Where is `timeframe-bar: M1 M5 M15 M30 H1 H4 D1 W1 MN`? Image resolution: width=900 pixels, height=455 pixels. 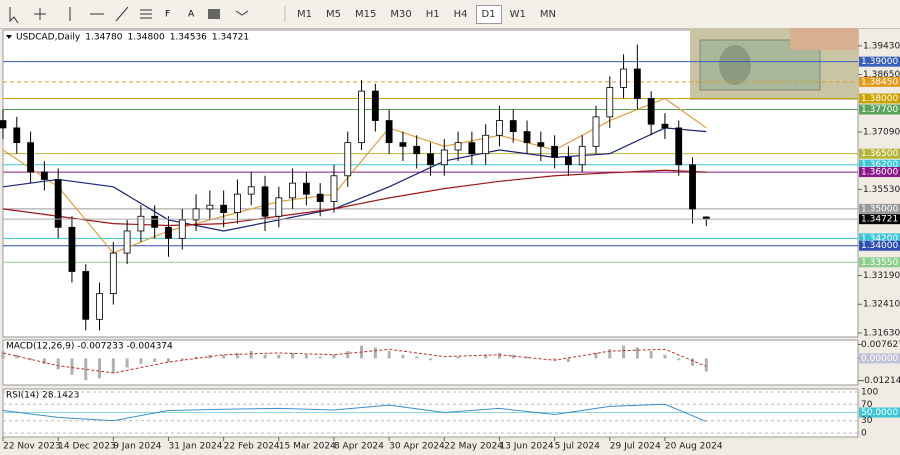
timeframe-bar: M1 M5 M15 M30 H1 H4 D1 W1 MN is located at coordinates (426, 14).